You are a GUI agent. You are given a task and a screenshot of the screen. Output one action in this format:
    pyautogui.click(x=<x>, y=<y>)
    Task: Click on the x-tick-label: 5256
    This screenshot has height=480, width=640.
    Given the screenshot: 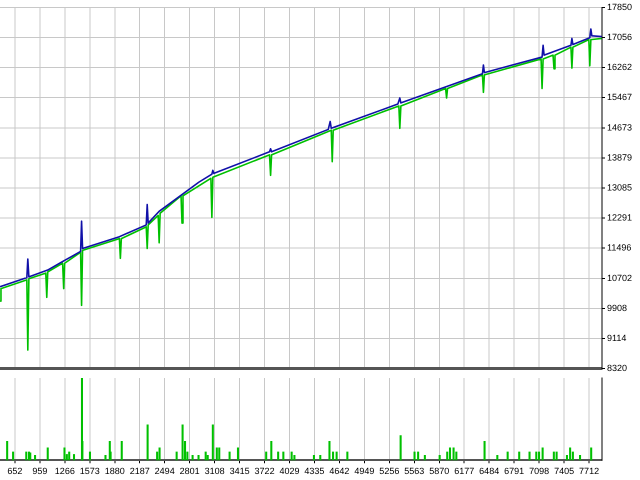 What is the action you would take?
    pyautogui.click(x=389, y=471)
    